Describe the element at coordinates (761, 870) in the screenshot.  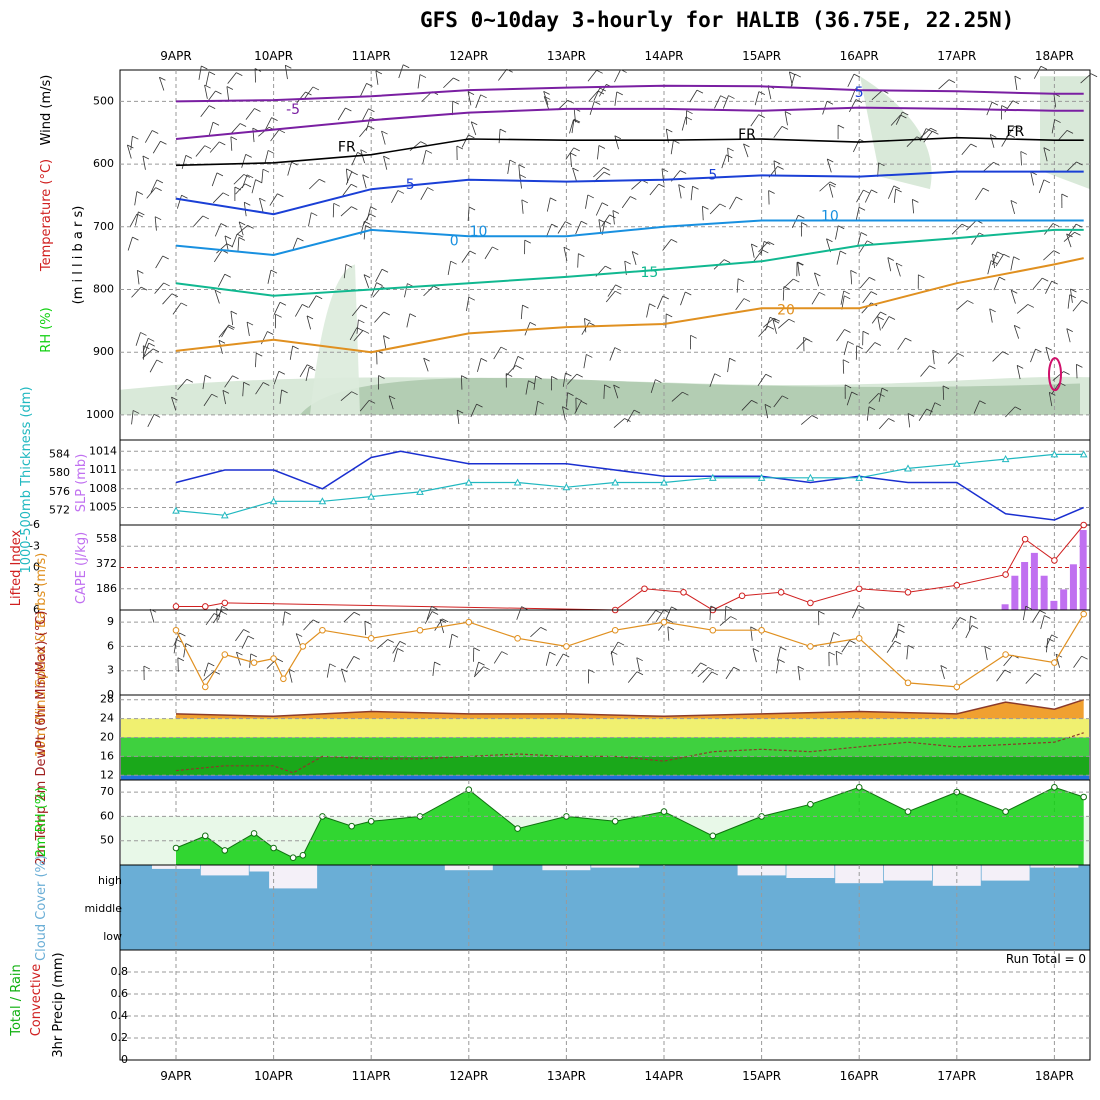
I see `cloud-gap` at that location.